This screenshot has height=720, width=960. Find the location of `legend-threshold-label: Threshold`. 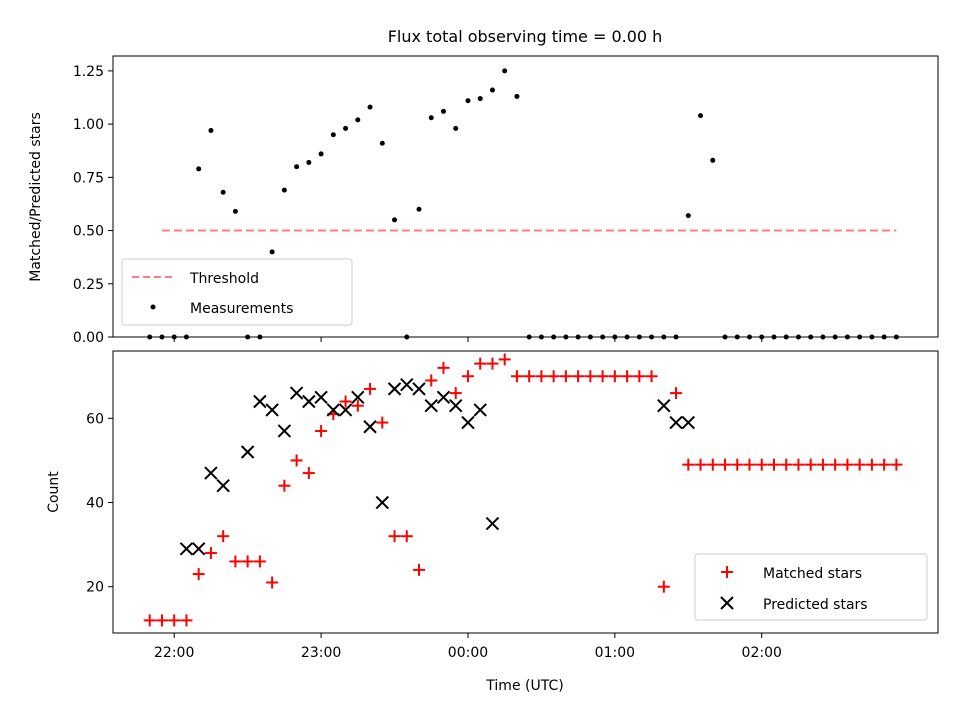

legend-threshold-label: Threshold is located at coordinates (224, 279).